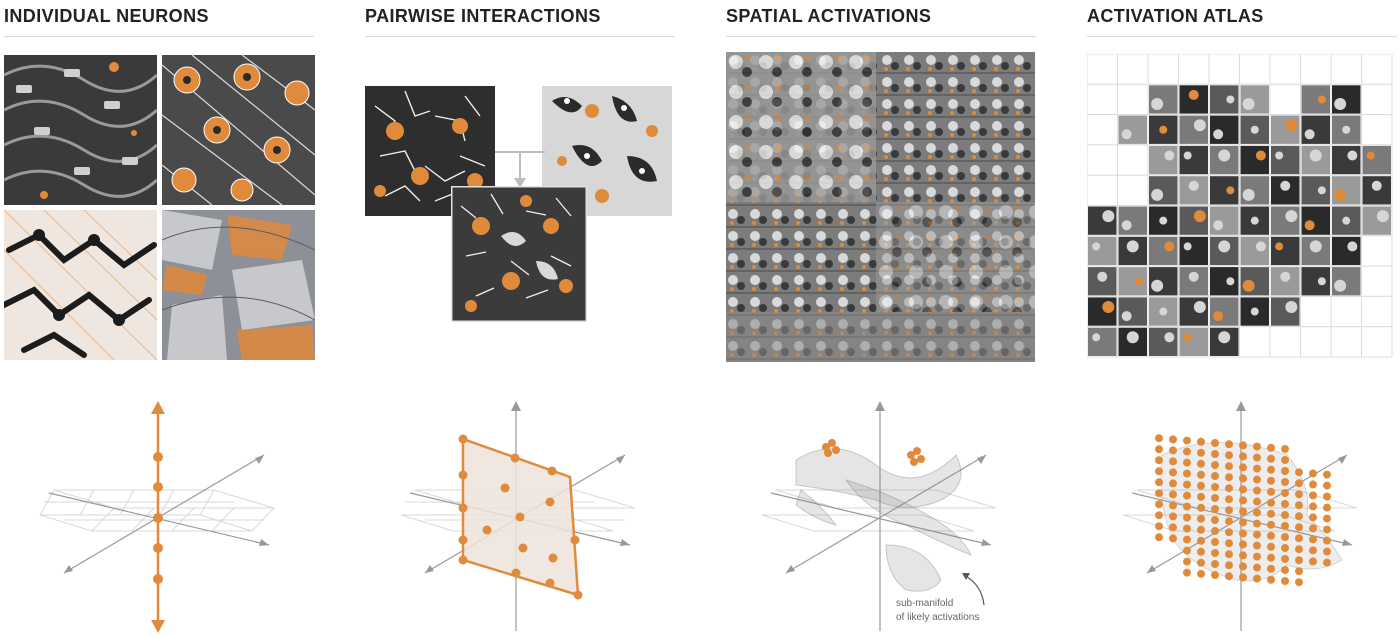  I want to click on activation-manifold, so click(884, 520).